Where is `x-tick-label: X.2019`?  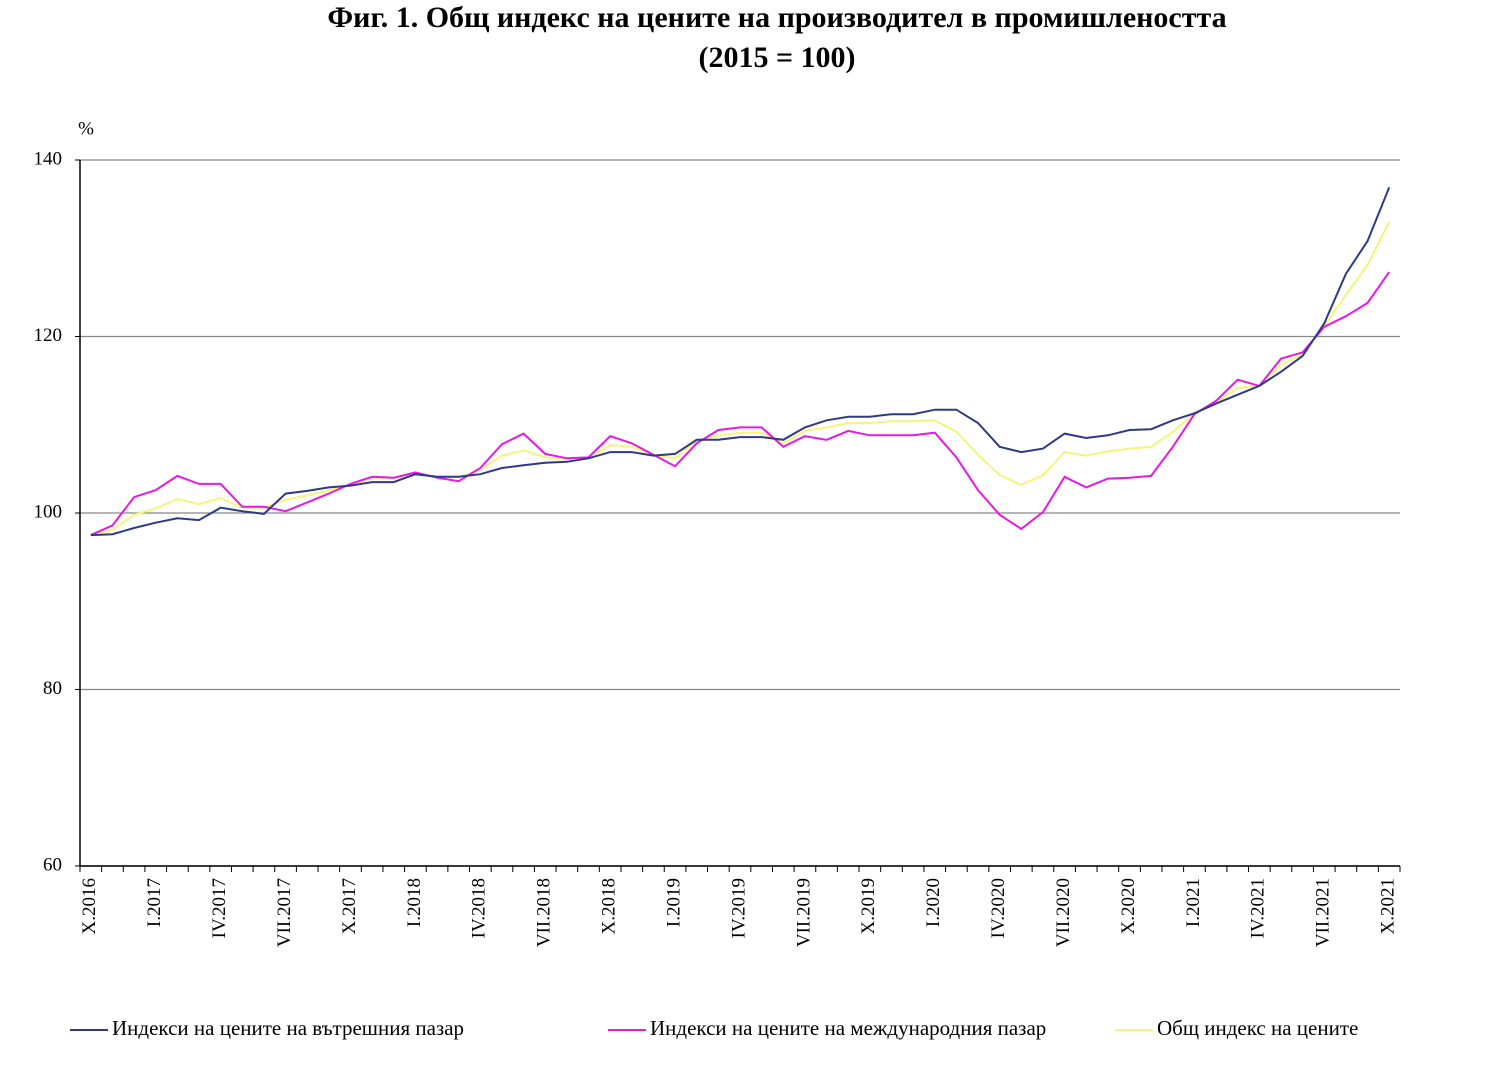 x-tick-label: X.2019 is located at coordinates (868, 906).